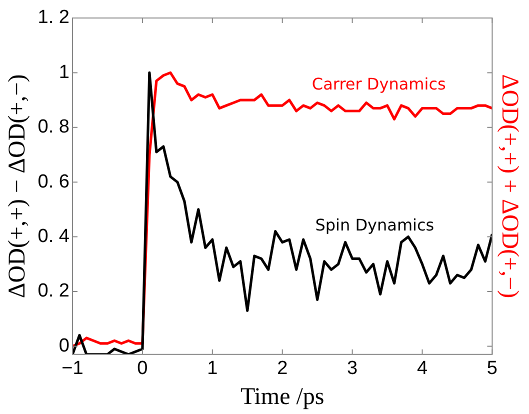  What do you see at coordinates (54, 127) in the screenshot?
I see `y-tick-label: 0. 8` at bounding box center [54, 127].